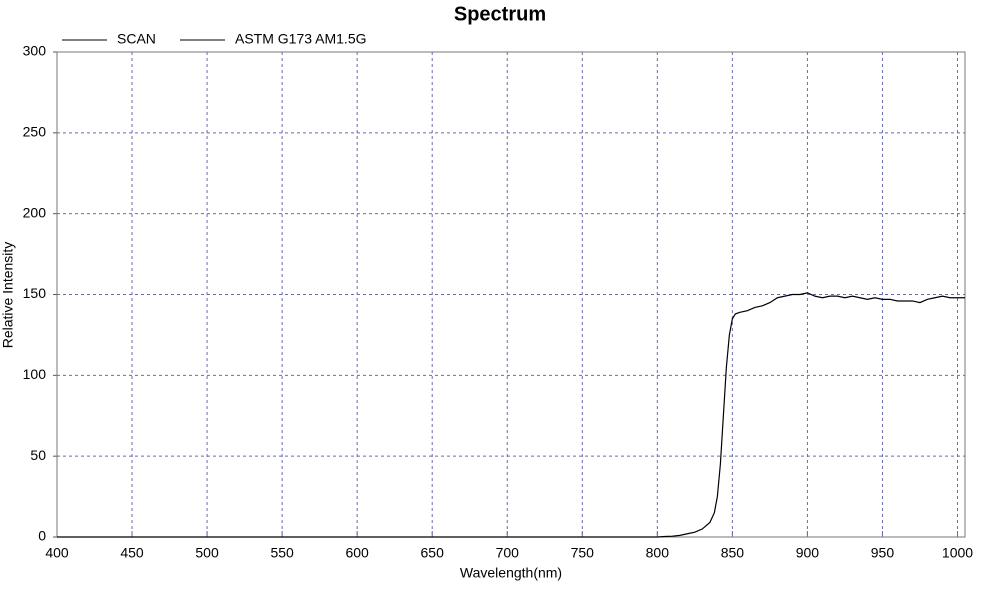 The height and width of the screenshot is (600, 1000). I want to click on x-tick-label: 700, so click(508, 553).